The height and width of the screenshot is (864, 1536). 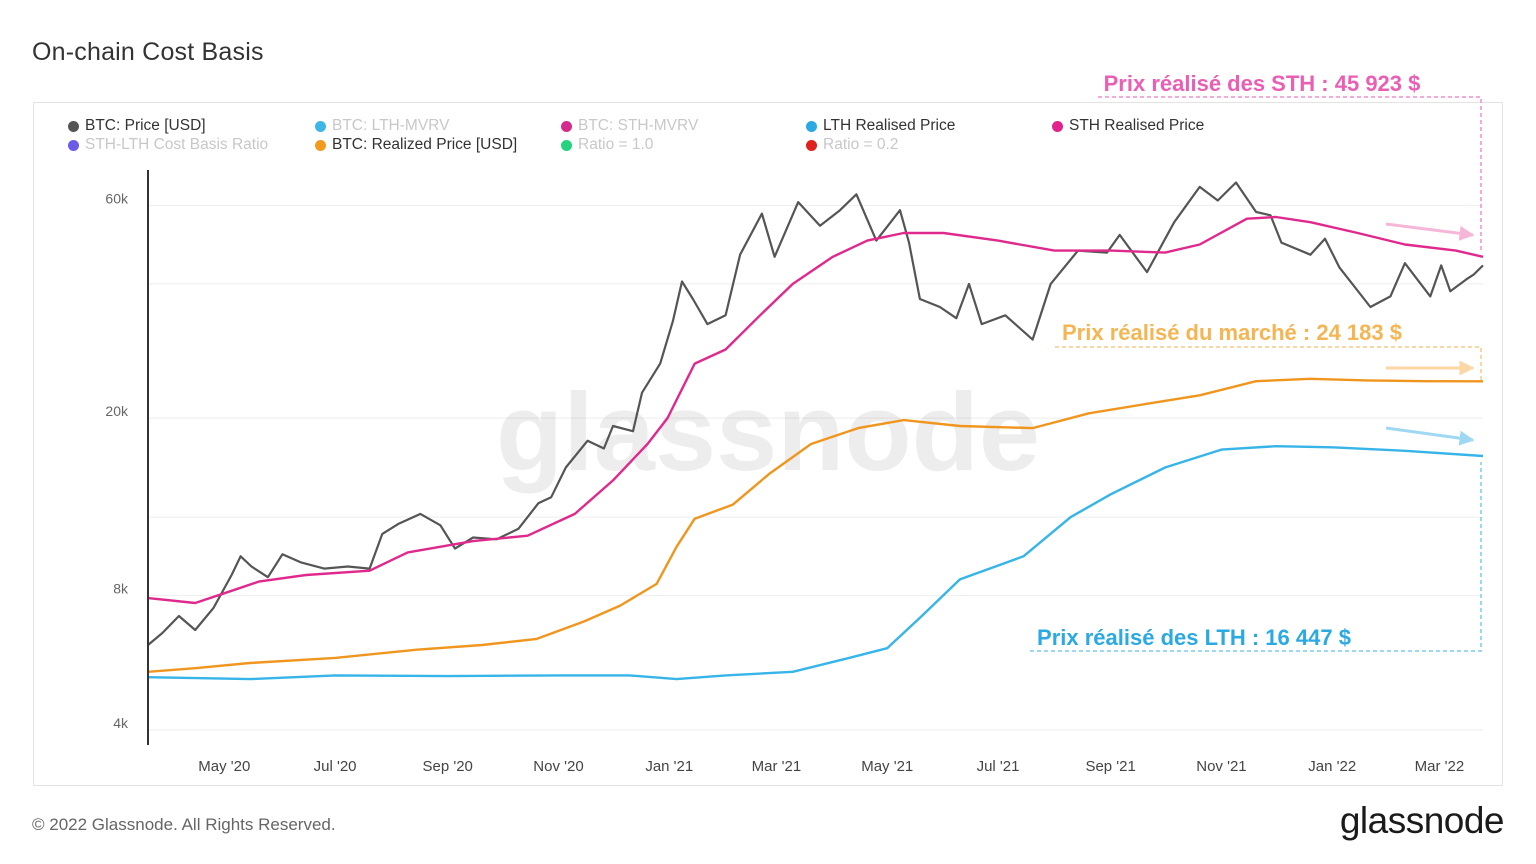 What do you see at coordinates (558, 766) in the screenshot?
I see `x-tick-label: Nov '20` at bounding box center [558, 766].